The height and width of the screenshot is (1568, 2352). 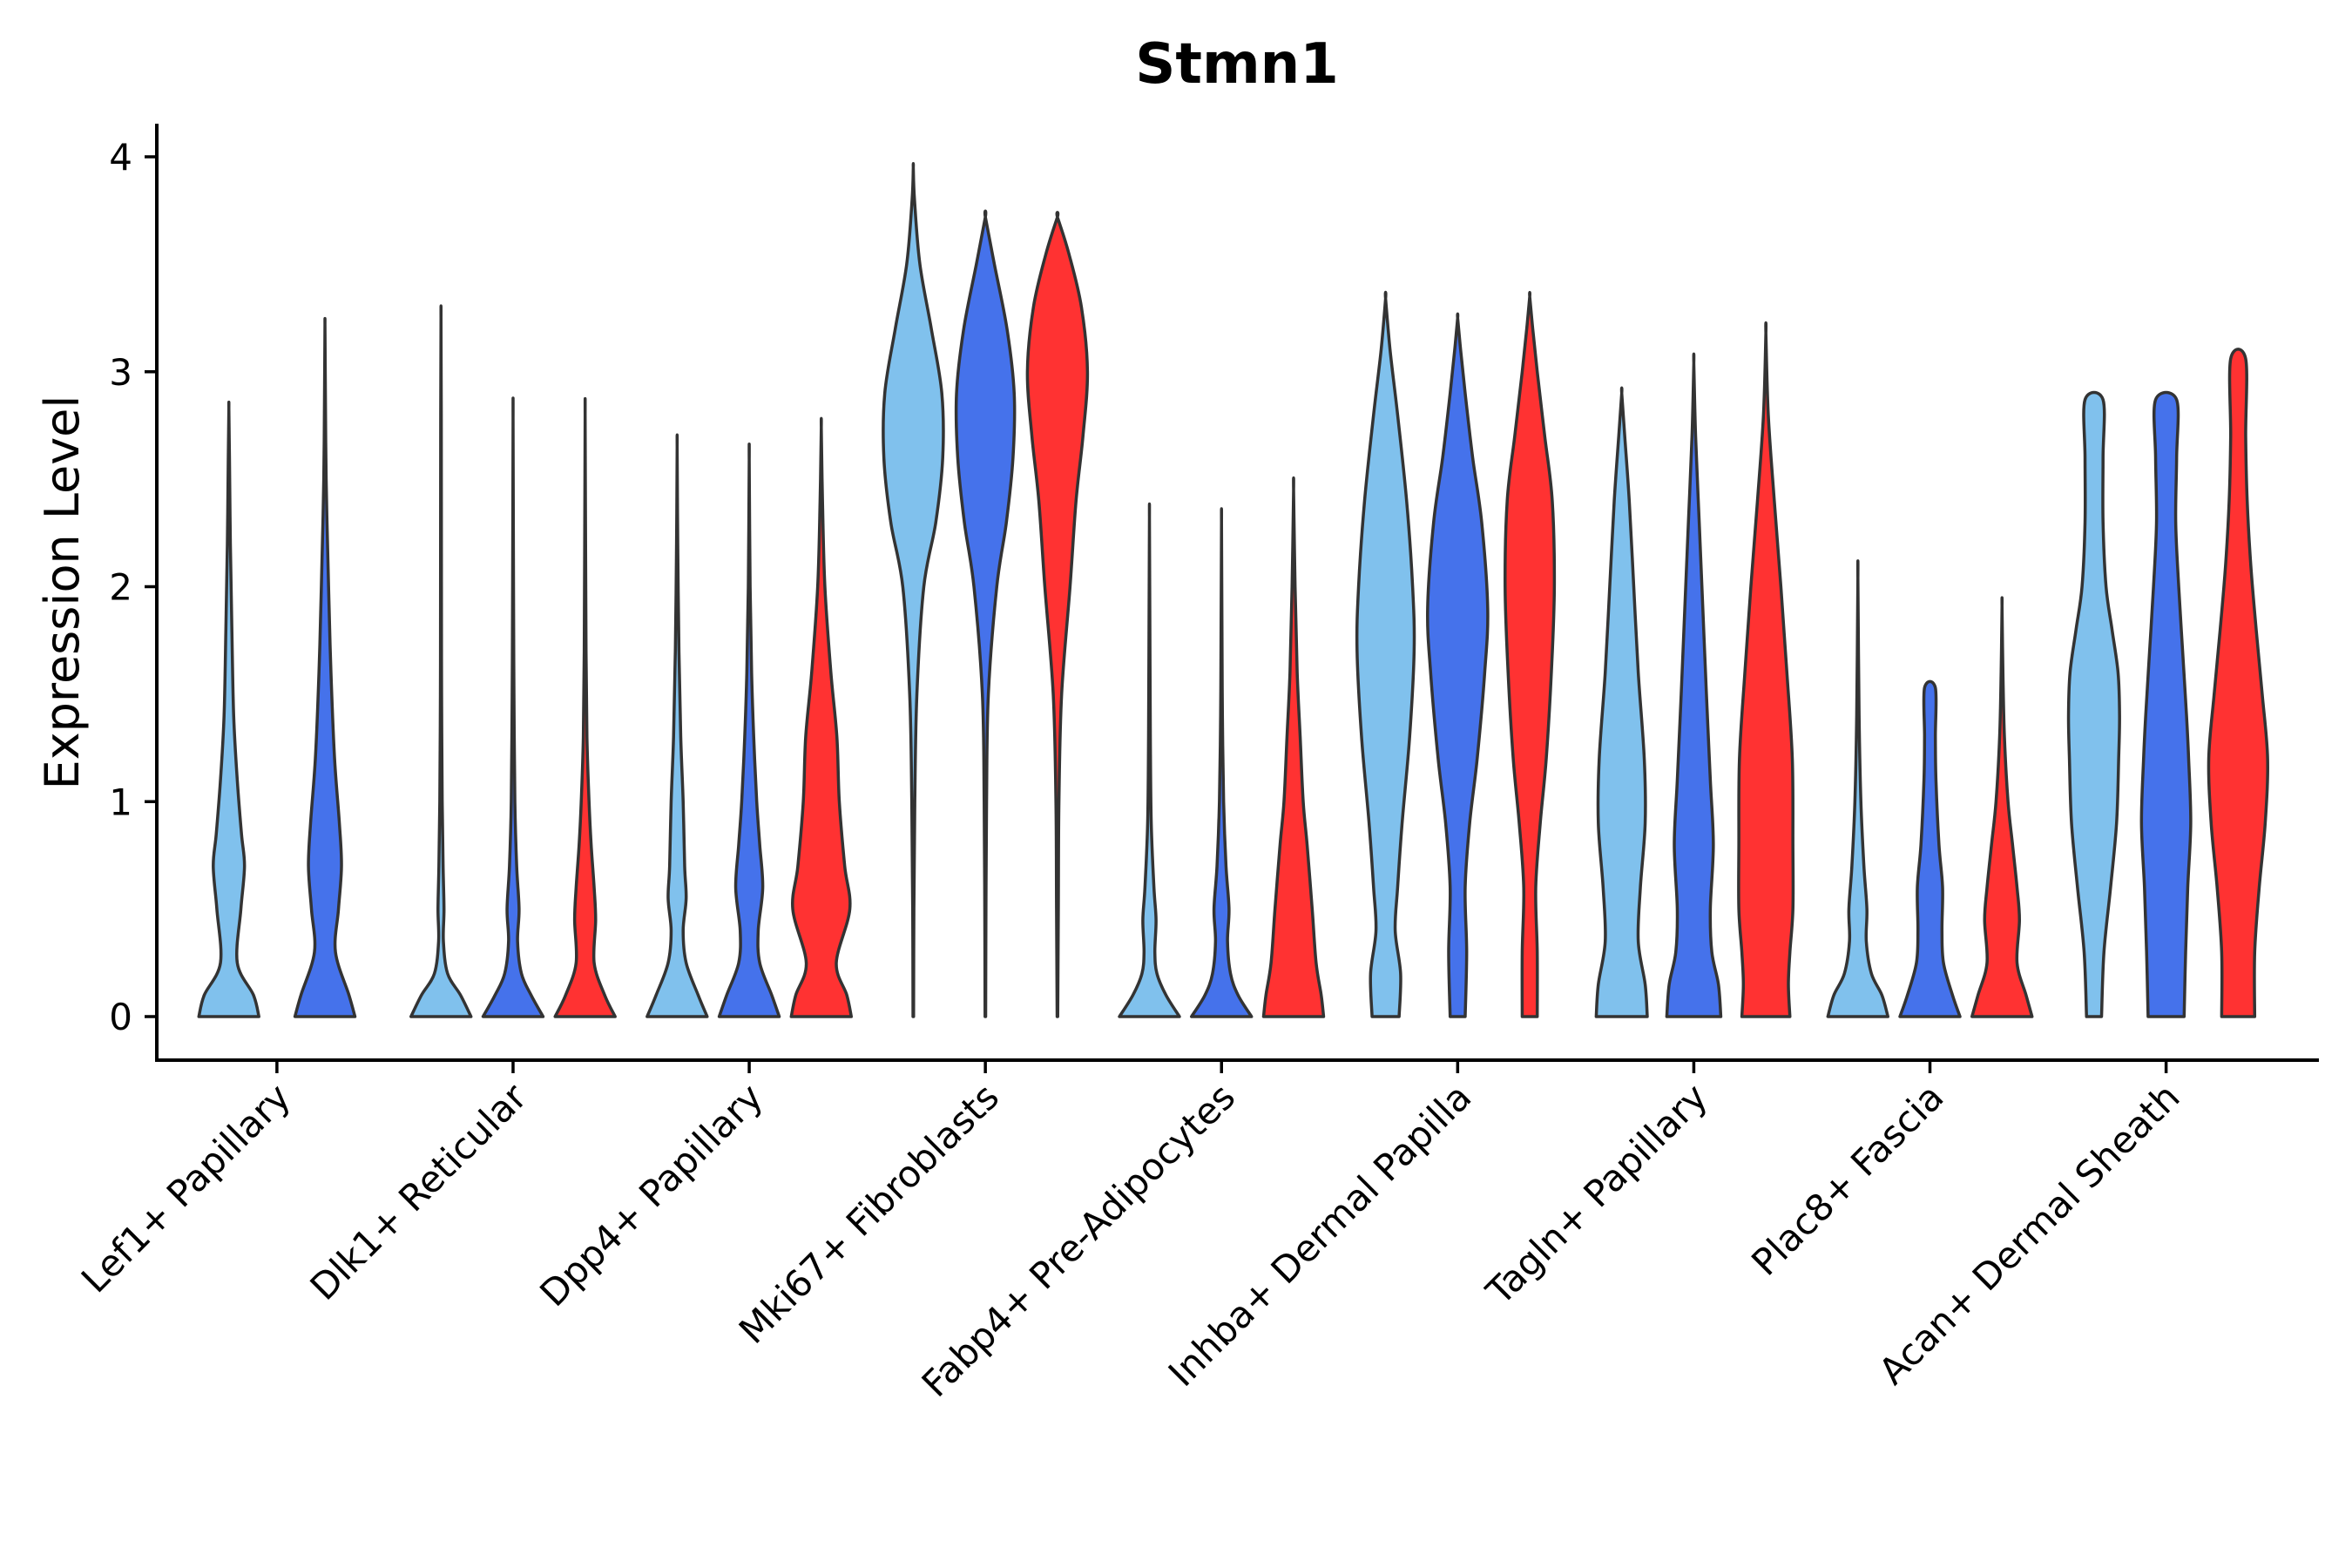 I want to click on y-axis-label: Expression Level, so click(x=62, y=592).